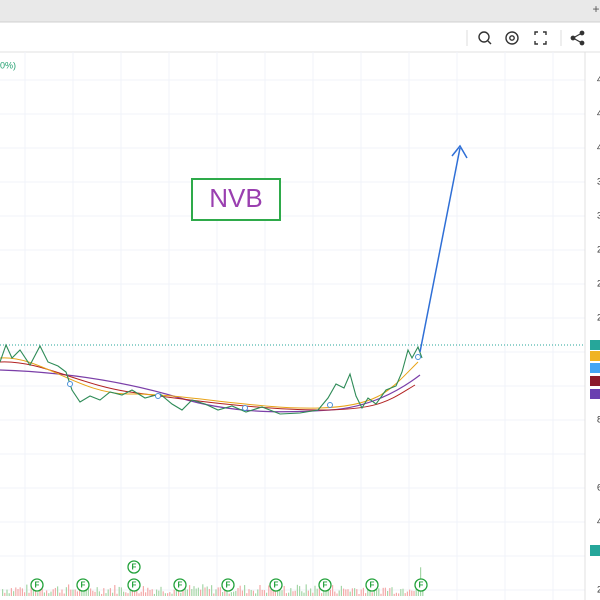  I want to click on plus-icon: +, so click(595, 9).